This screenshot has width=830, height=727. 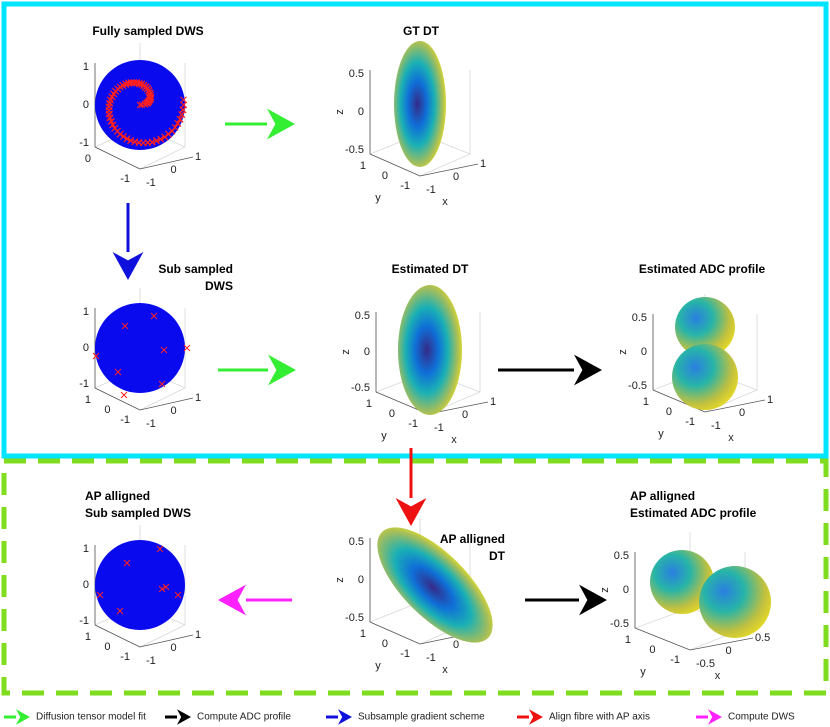 I want to click on legend-label: Diffusion tensor model fit, so click(x=91, y=717).